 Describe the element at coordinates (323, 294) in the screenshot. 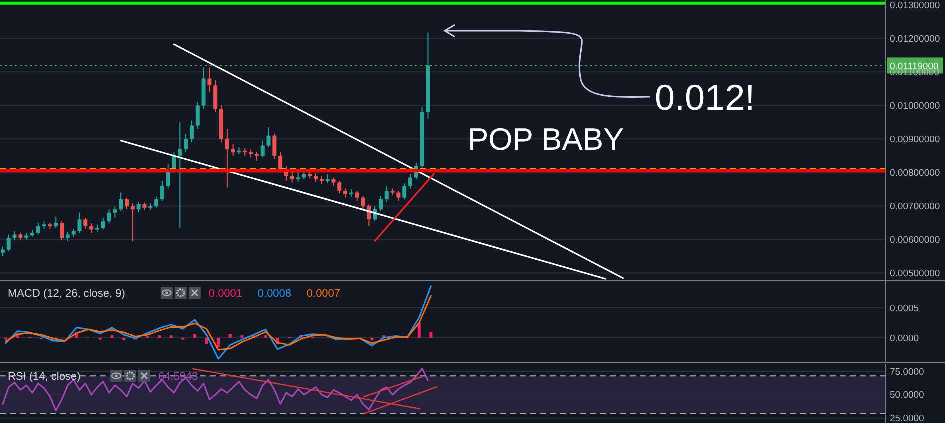

I see `annotation: 0.0007` at that location.